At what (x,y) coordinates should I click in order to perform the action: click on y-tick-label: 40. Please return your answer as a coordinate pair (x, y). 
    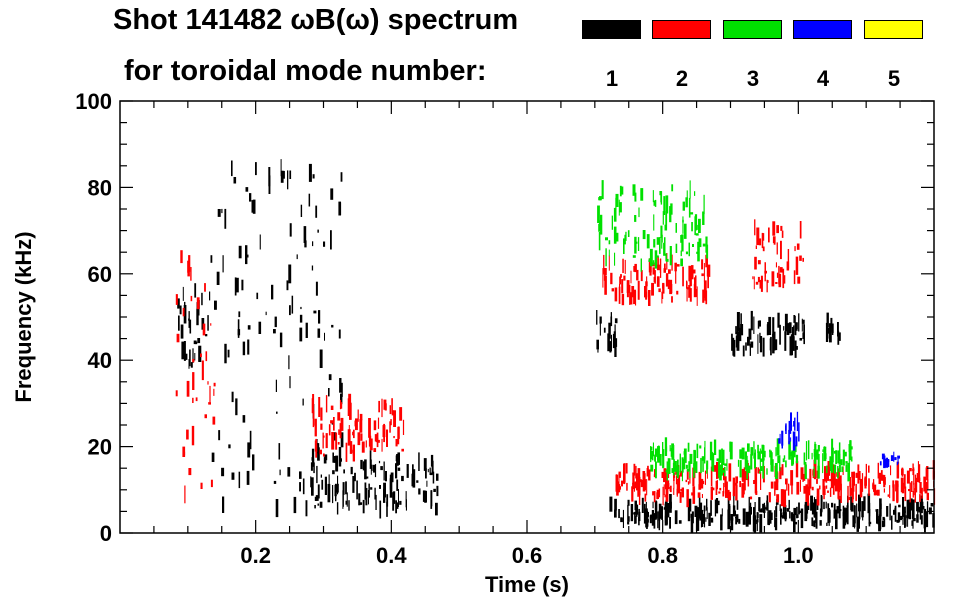
    Looking at the image, I should click on (100, 360).